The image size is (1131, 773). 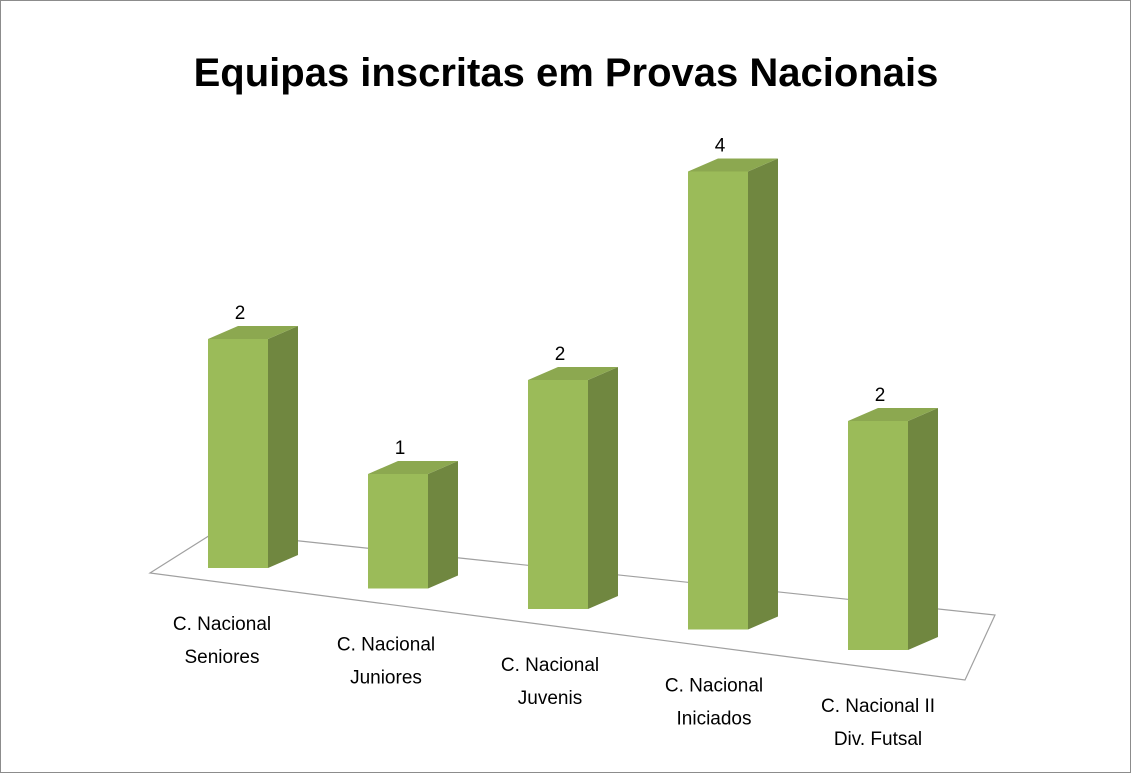 I want to click on x-tick-label: C. Nacional Iniciados, so click(x=714, y=703).